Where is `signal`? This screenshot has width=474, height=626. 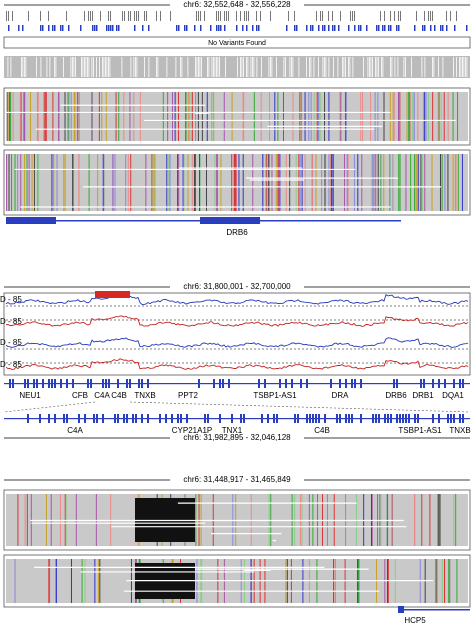 signal is located at coordinates (237, 364).